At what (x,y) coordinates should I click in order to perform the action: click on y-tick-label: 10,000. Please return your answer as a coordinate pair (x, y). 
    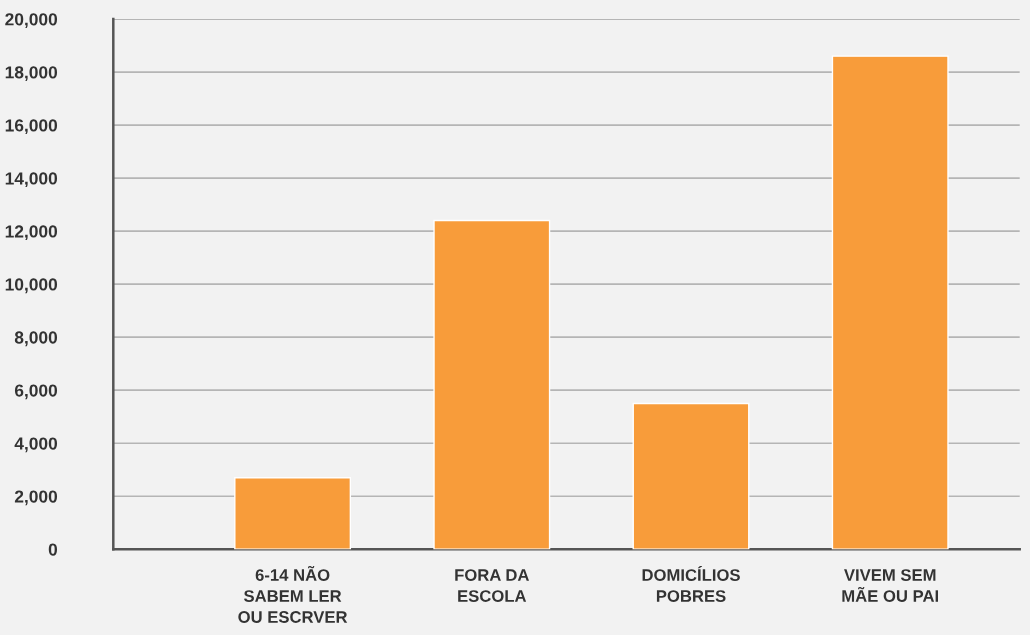
    Looking at the image, I should click on (31, 286).